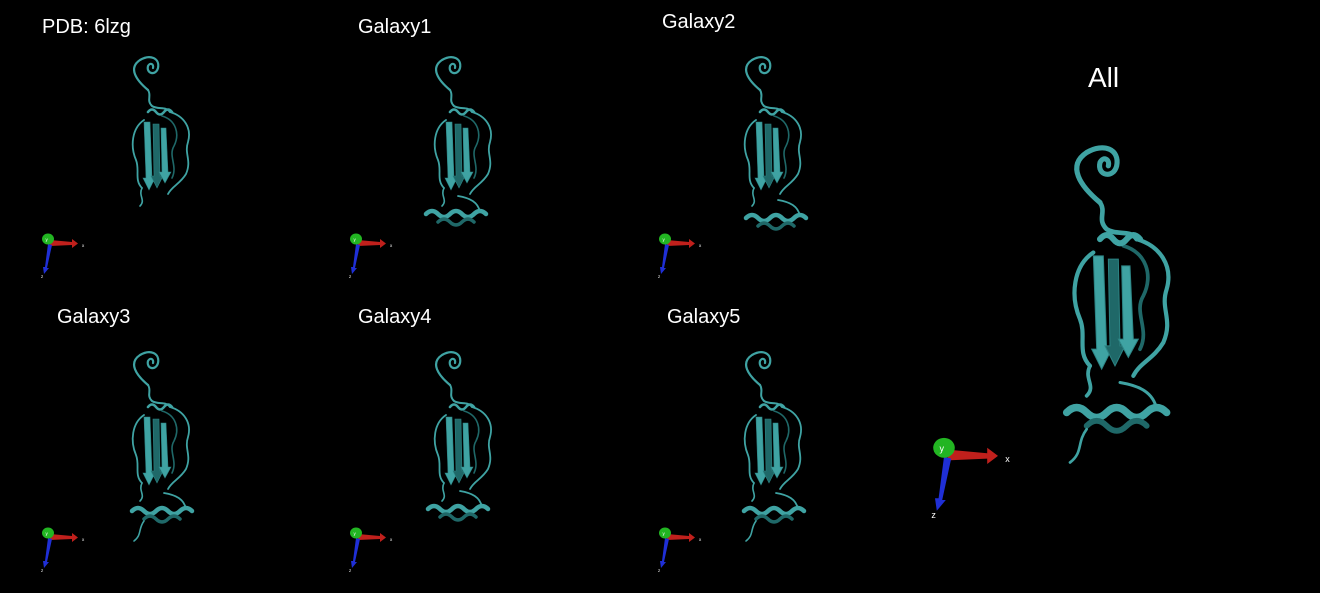  Describe the element at coordinates (457, 141) in the screenshot. I see `protein-structure-galaxy1` at that location.